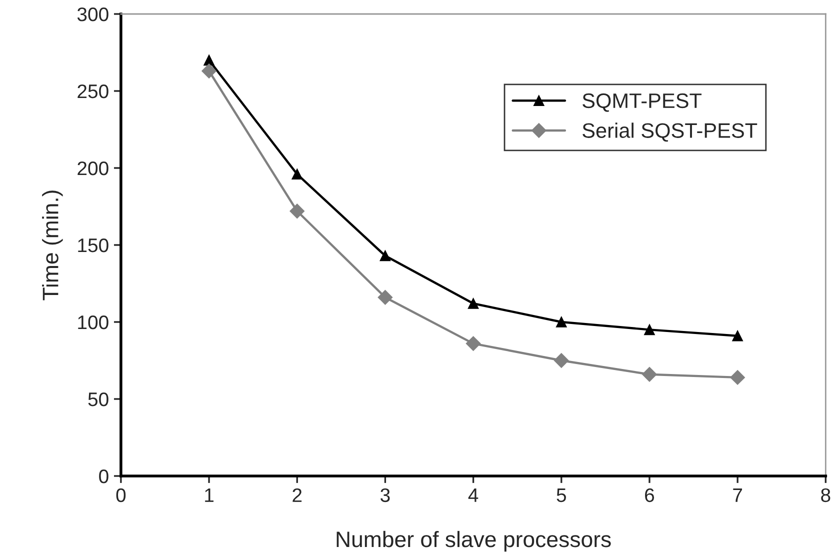 This screenshot has width=834, height=560. I want to click on y-tick-label: 100, so click(93, 322).